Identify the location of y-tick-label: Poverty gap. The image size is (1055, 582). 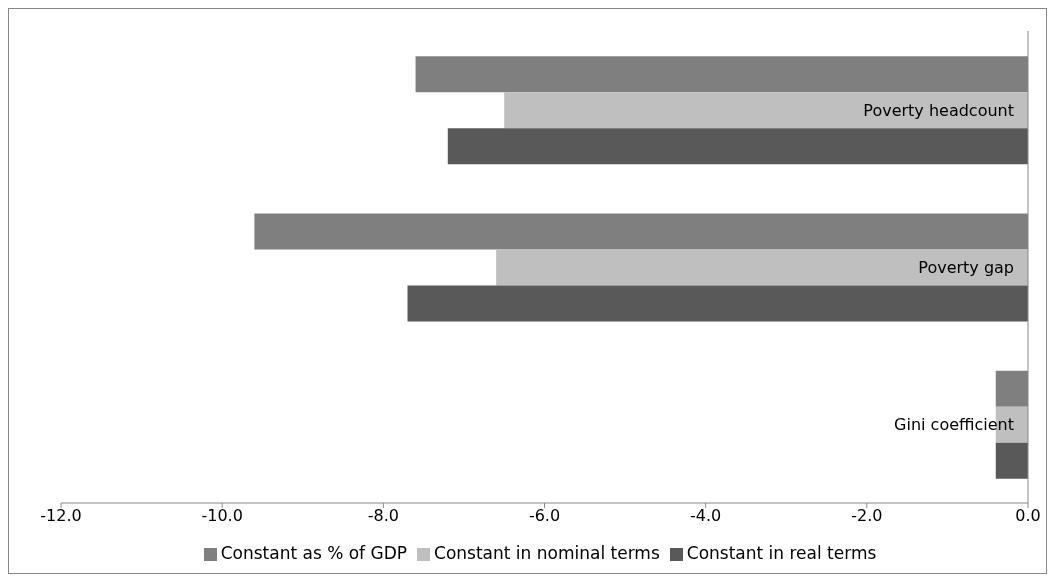
(966, 267).